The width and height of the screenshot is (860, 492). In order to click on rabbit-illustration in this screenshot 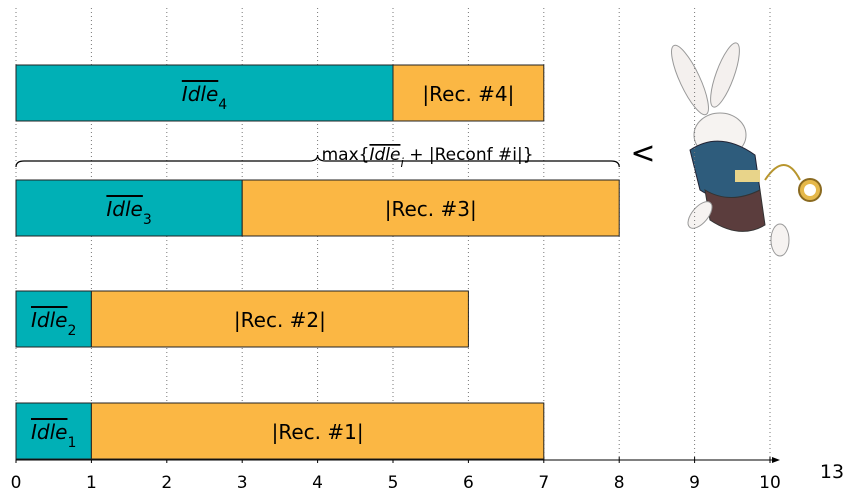, I will do `click(746, 149)`.